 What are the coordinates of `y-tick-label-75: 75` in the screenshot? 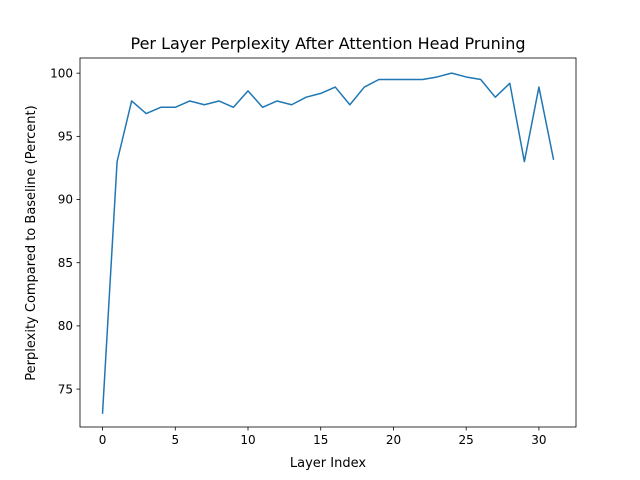 It's located at (65, 389).